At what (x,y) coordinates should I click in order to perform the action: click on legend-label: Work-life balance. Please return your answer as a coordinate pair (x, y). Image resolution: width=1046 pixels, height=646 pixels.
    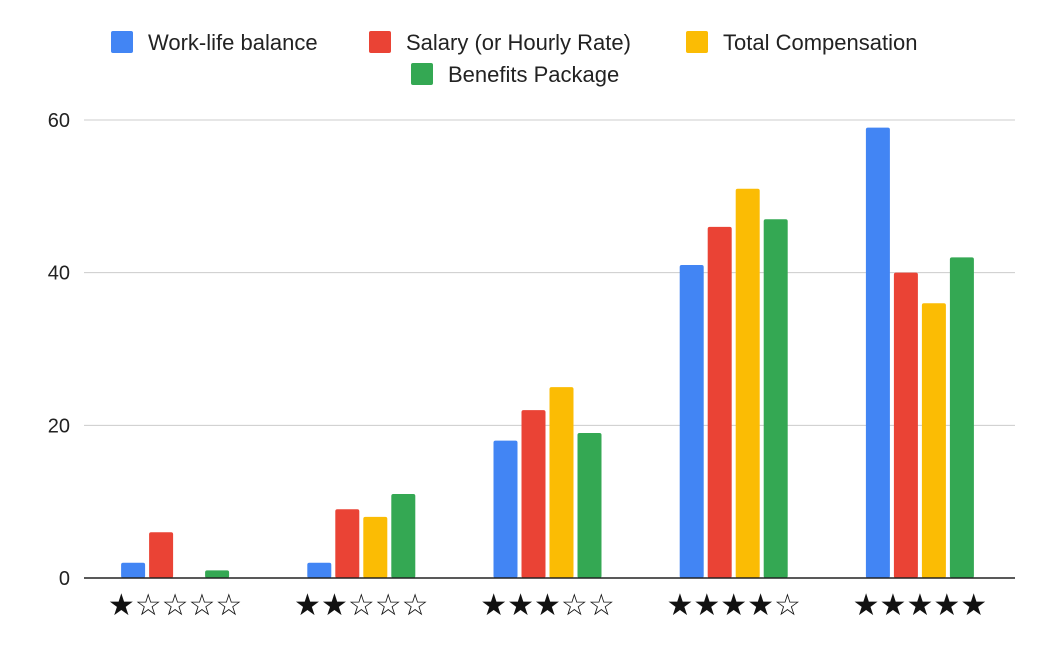
    Looking at the image, I should click on (233, 42).